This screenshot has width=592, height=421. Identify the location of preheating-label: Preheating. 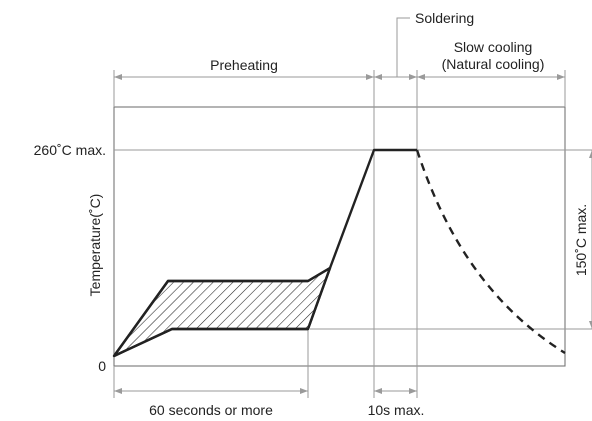
(244, 65).